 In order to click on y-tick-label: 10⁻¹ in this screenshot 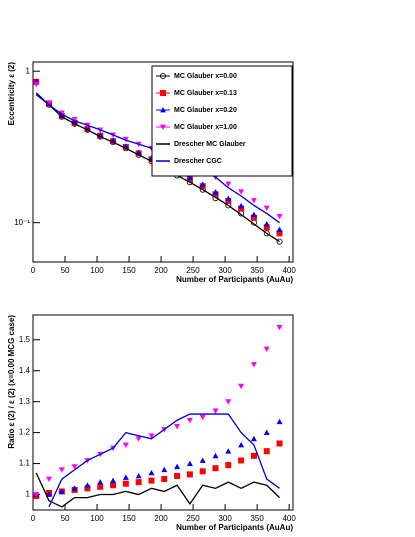, I will do `click(22, 222)`.